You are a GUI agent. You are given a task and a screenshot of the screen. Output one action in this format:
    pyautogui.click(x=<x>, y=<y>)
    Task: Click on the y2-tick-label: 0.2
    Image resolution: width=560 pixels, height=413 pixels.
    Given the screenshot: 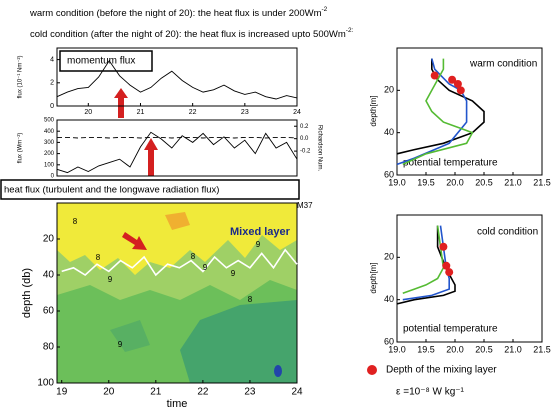 What is the action you would take?
    pyautogui.click(x=304, y=127)
    